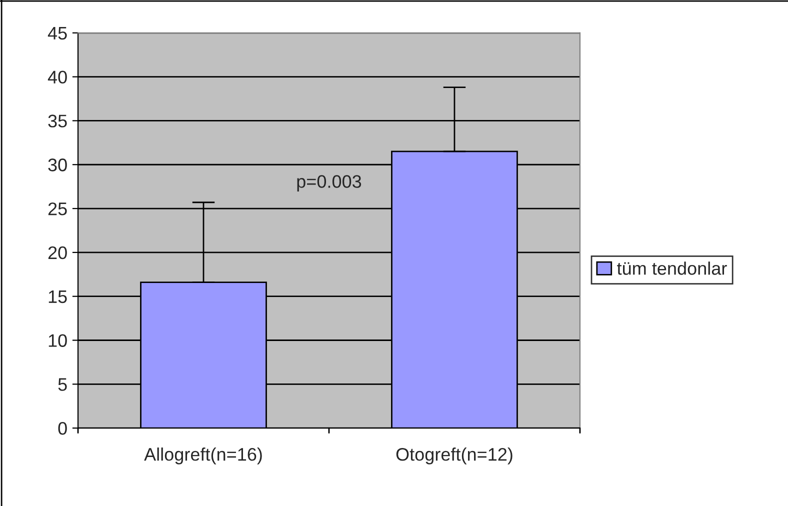  I want to click on y-tick-label: 10, so click(57, 340).